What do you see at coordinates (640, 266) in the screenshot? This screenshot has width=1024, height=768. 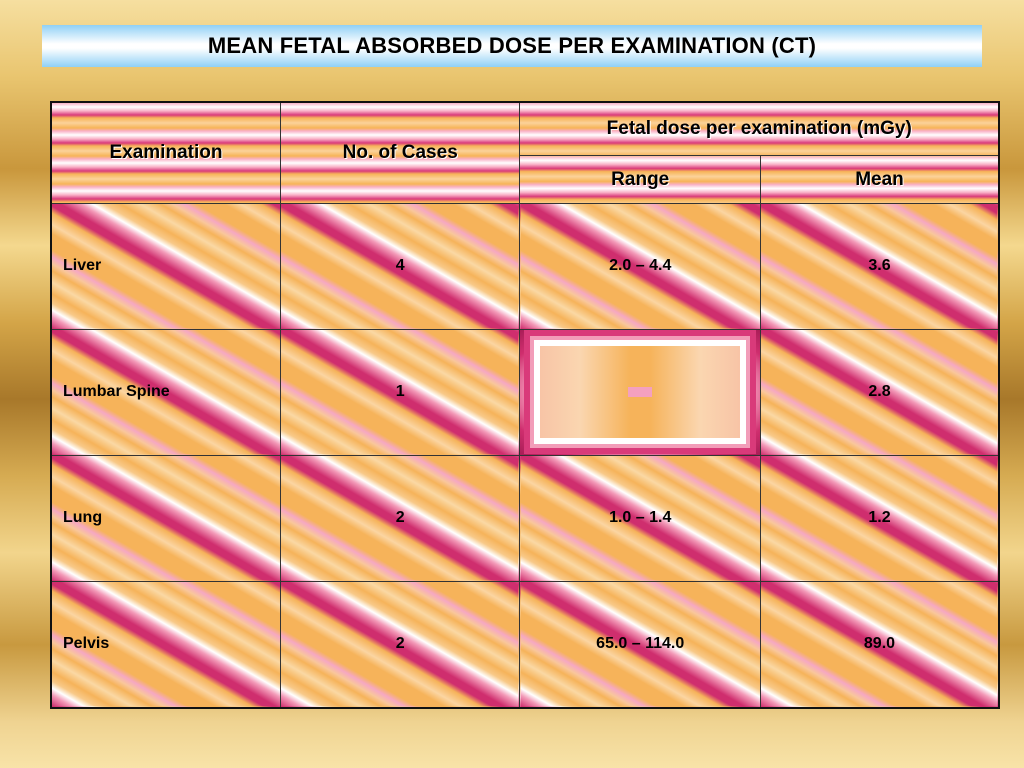 I see `cell-range: 2.0 – 4.4` at bounding box center [640, 266].